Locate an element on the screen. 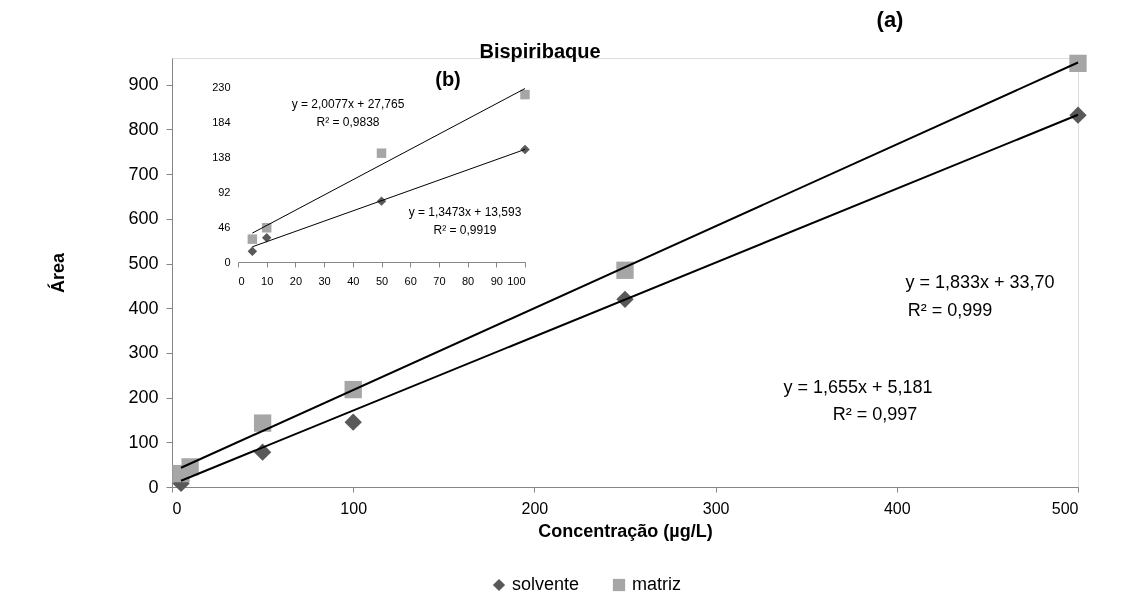 The height and width of the screenshot is (610, 1135). x-tick-label: 90 is located at coordinates (496, 280).